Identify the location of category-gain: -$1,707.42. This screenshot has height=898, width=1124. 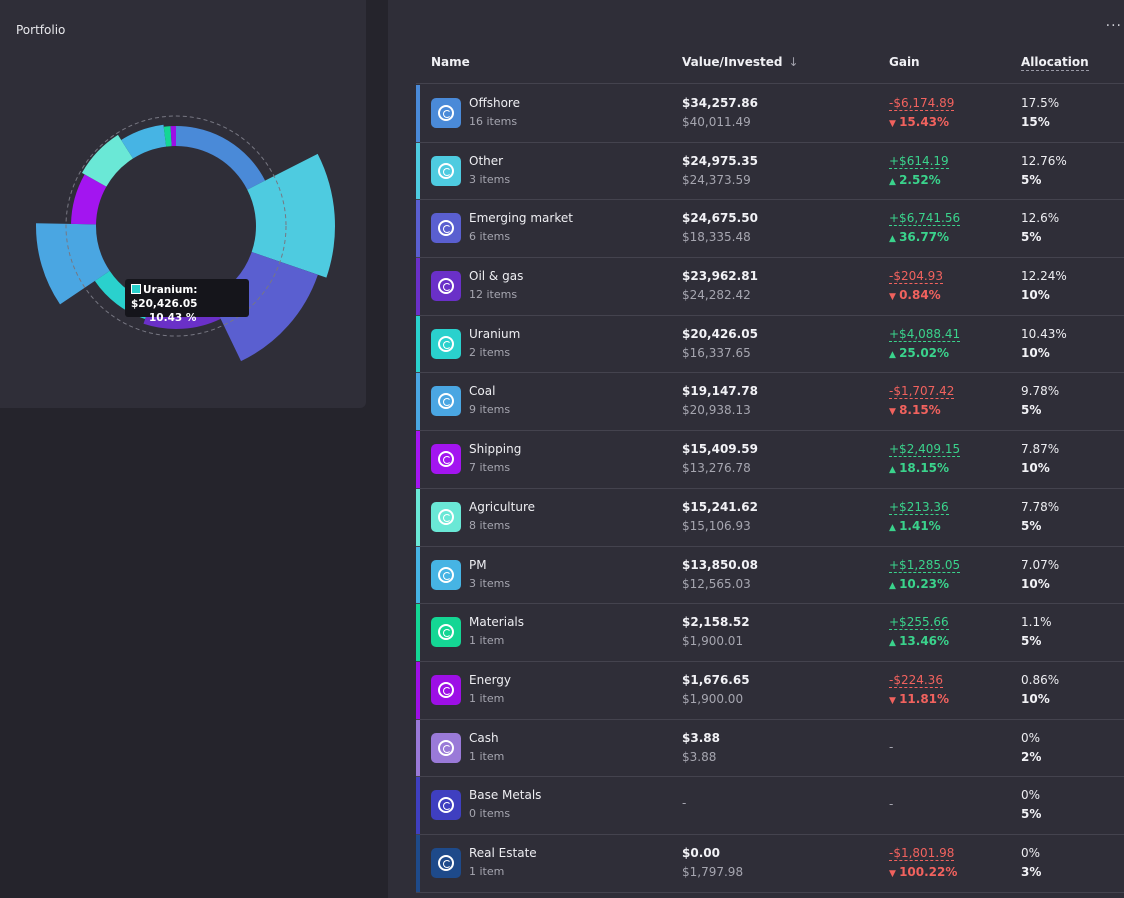
(922, 392).